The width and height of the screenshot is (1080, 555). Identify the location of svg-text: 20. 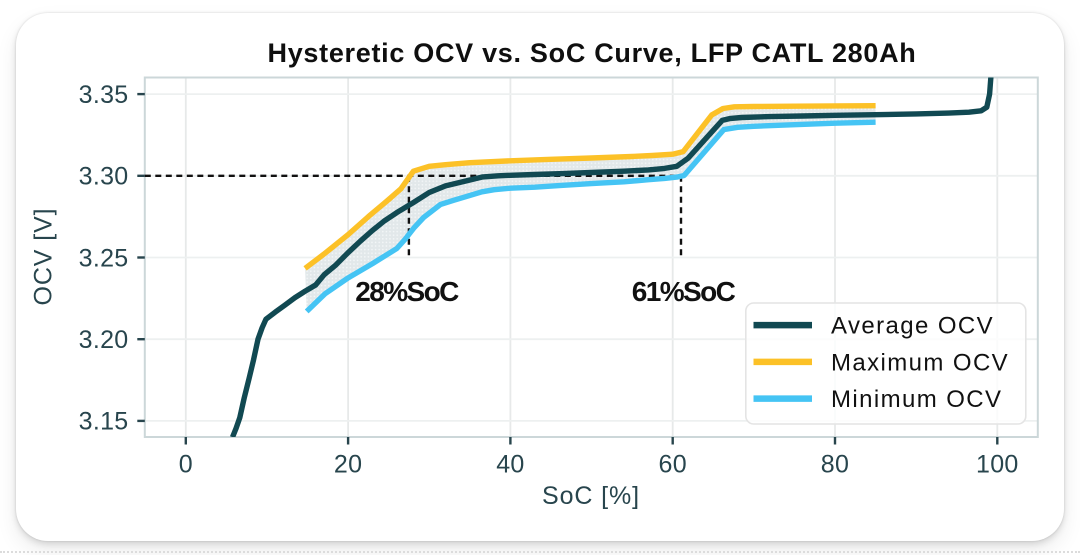
(348, 465).